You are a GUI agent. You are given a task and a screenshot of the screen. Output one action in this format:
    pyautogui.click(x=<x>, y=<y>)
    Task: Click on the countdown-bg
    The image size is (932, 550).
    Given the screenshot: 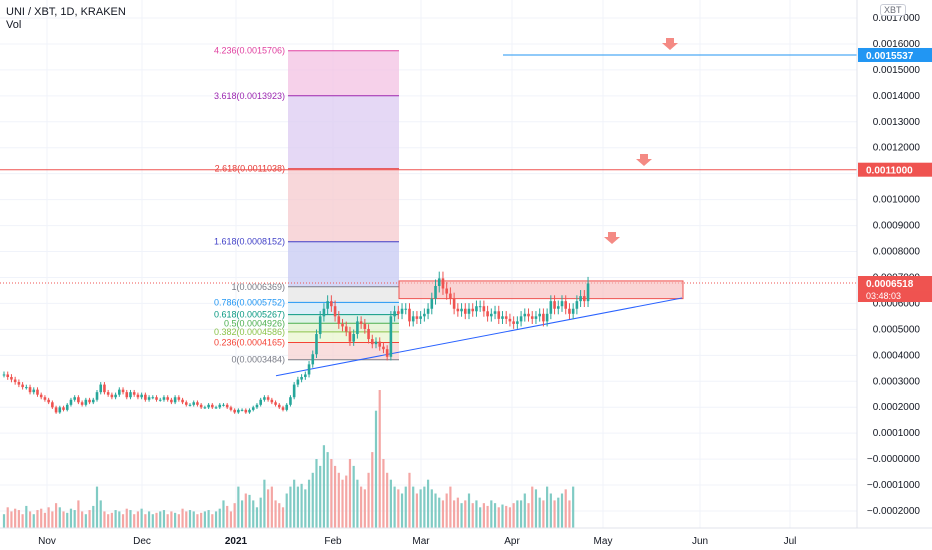 What is the action you would take?
    pyautogui.click(x=895, y=296)
    